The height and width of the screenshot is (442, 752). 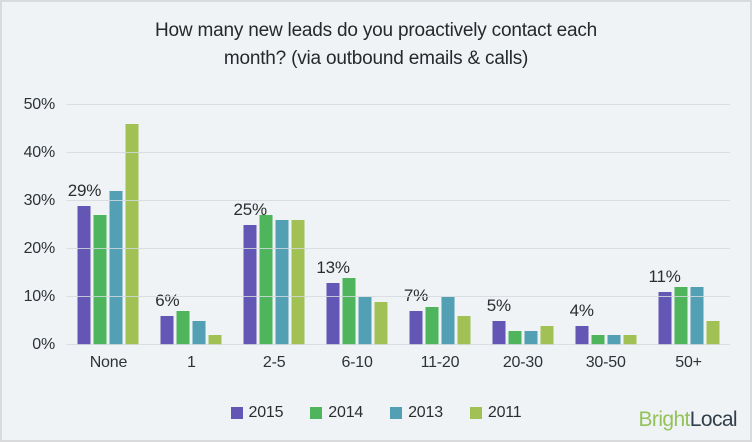 I want to click on bar-group: 6% 1, so click(x=191, y=238).